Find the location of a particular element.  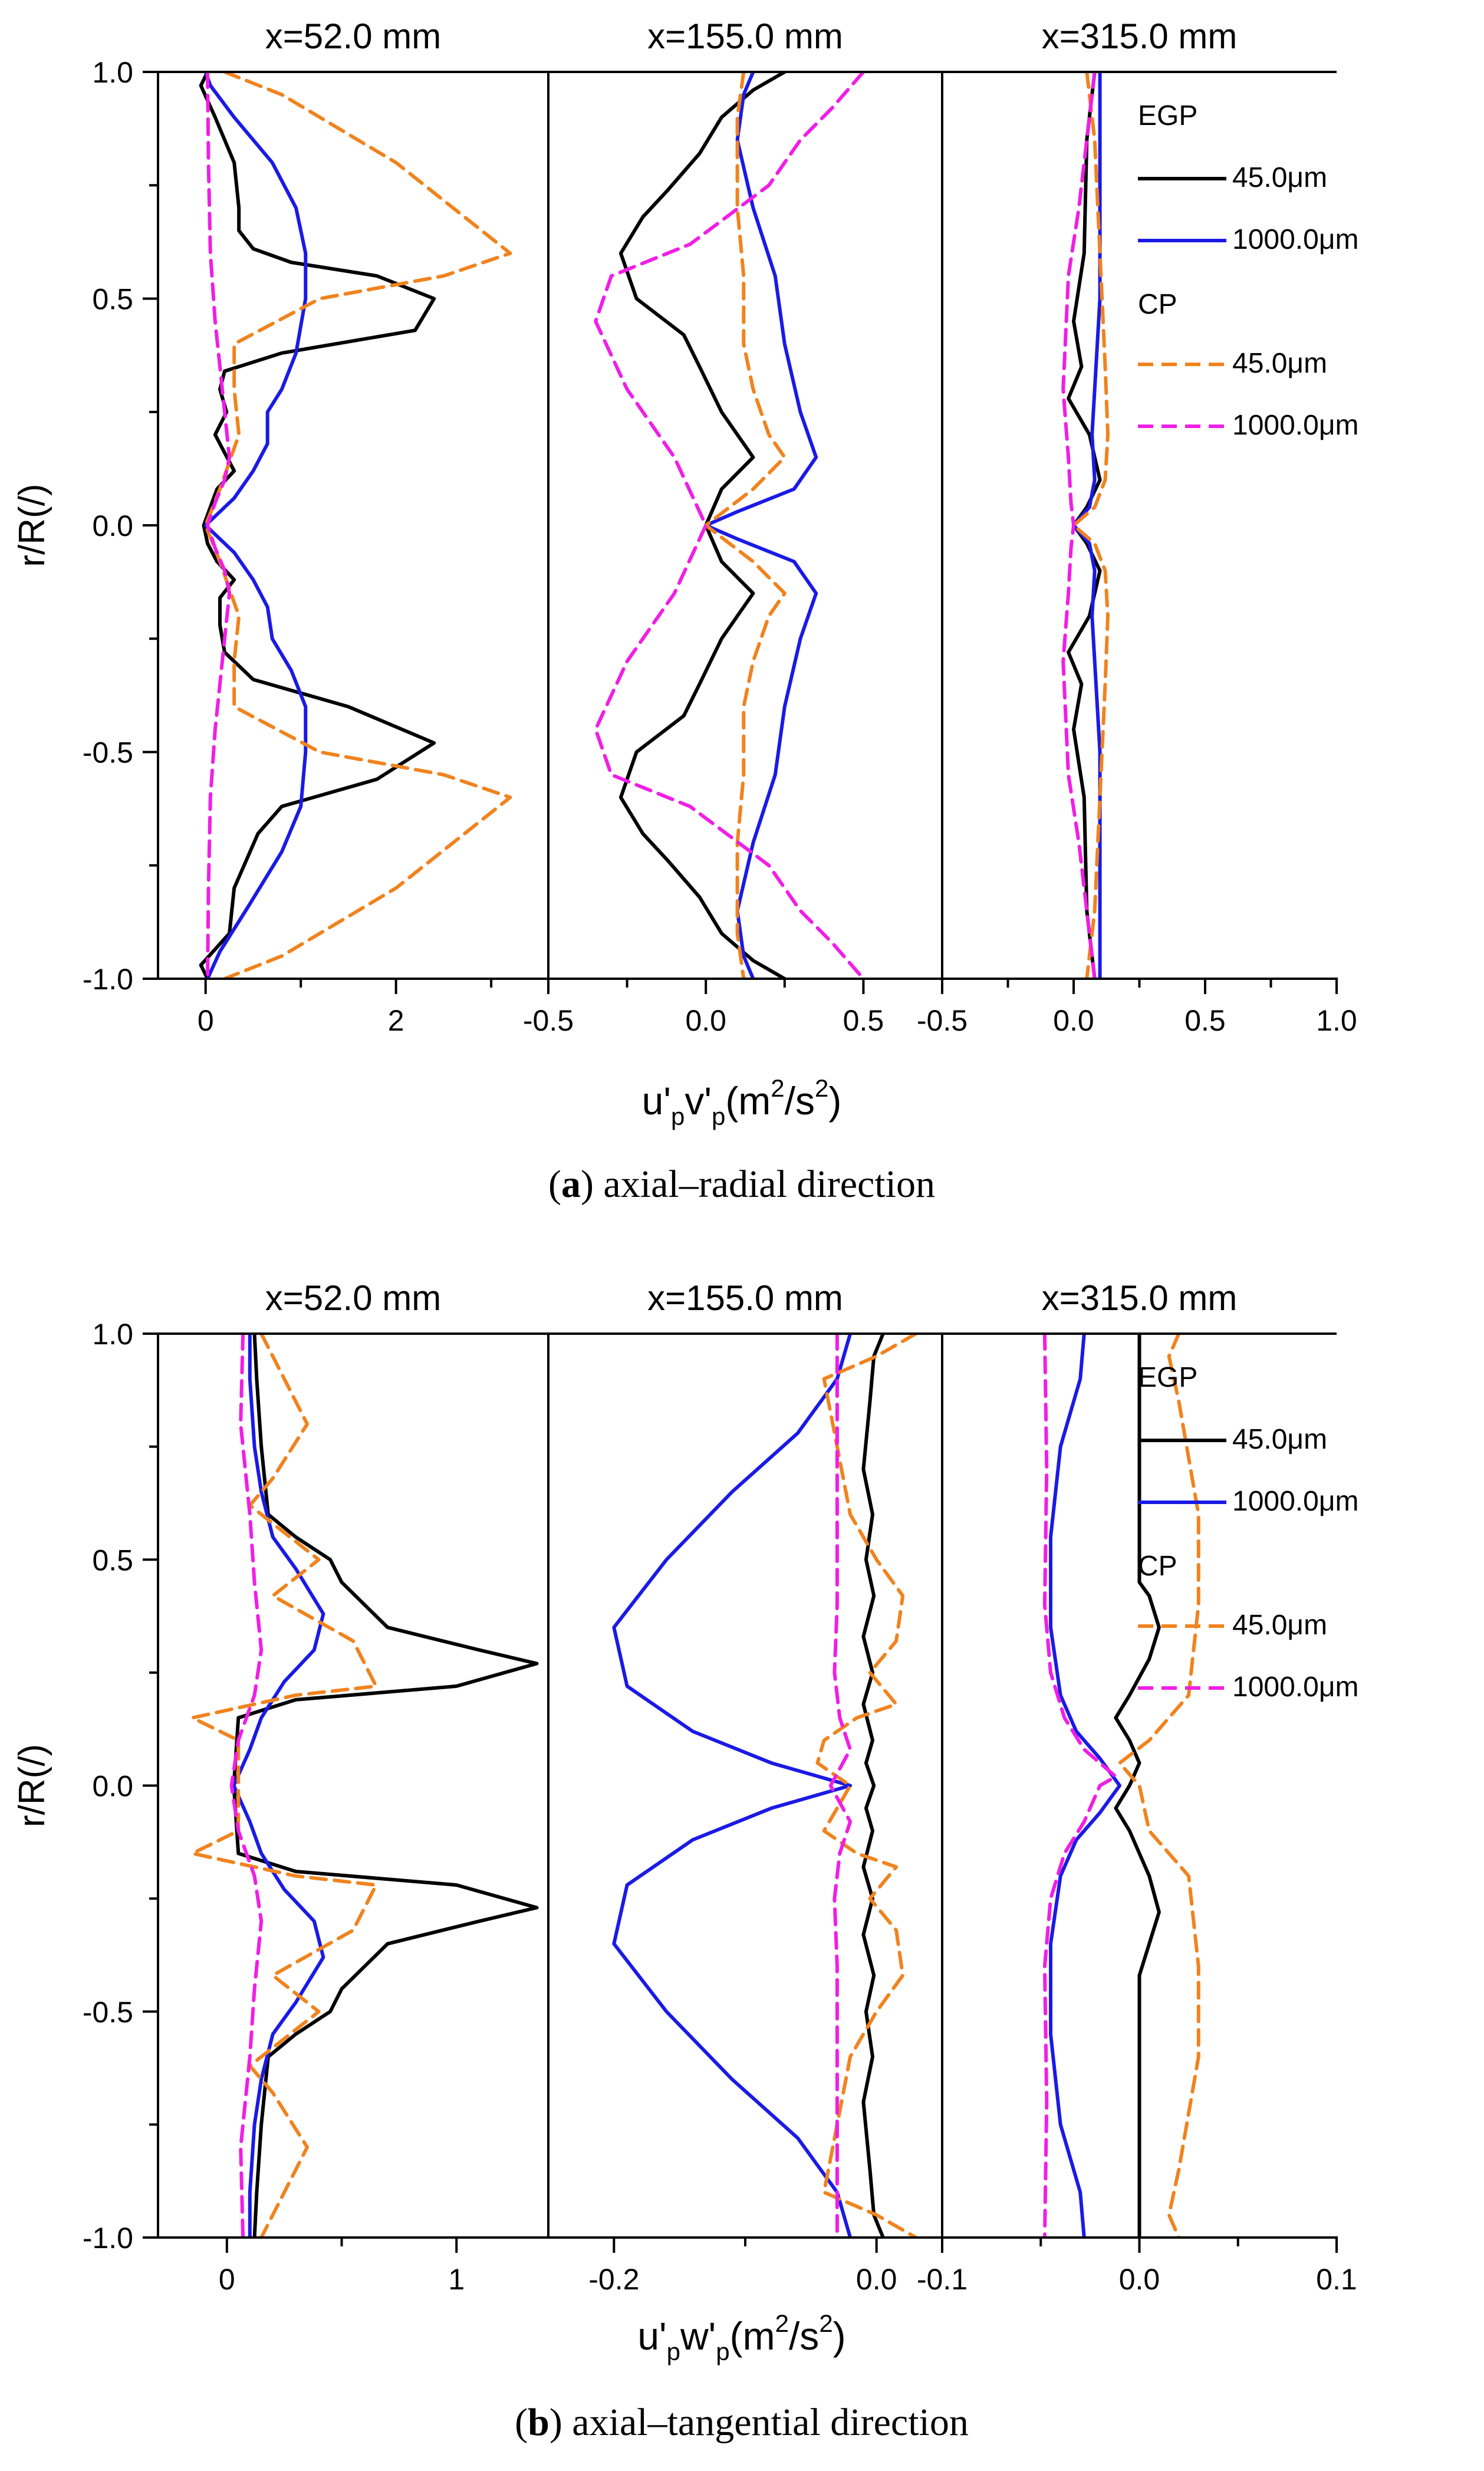

panel-b-2: x=155.0 mm -0.2 0.0 is located at coordinates (744, 1787).